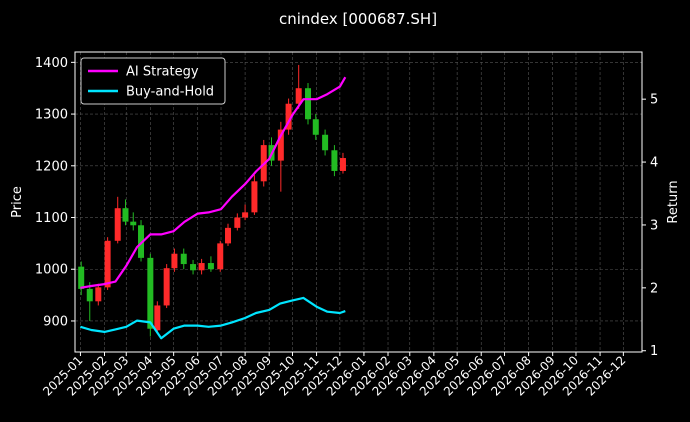 Image resolution: width=690 pixels, height=422 pixels. What do you see at coordinates (213, 318) in the screenshot?
I see `buy-and-hold-line` at bounding box center [213, 318].